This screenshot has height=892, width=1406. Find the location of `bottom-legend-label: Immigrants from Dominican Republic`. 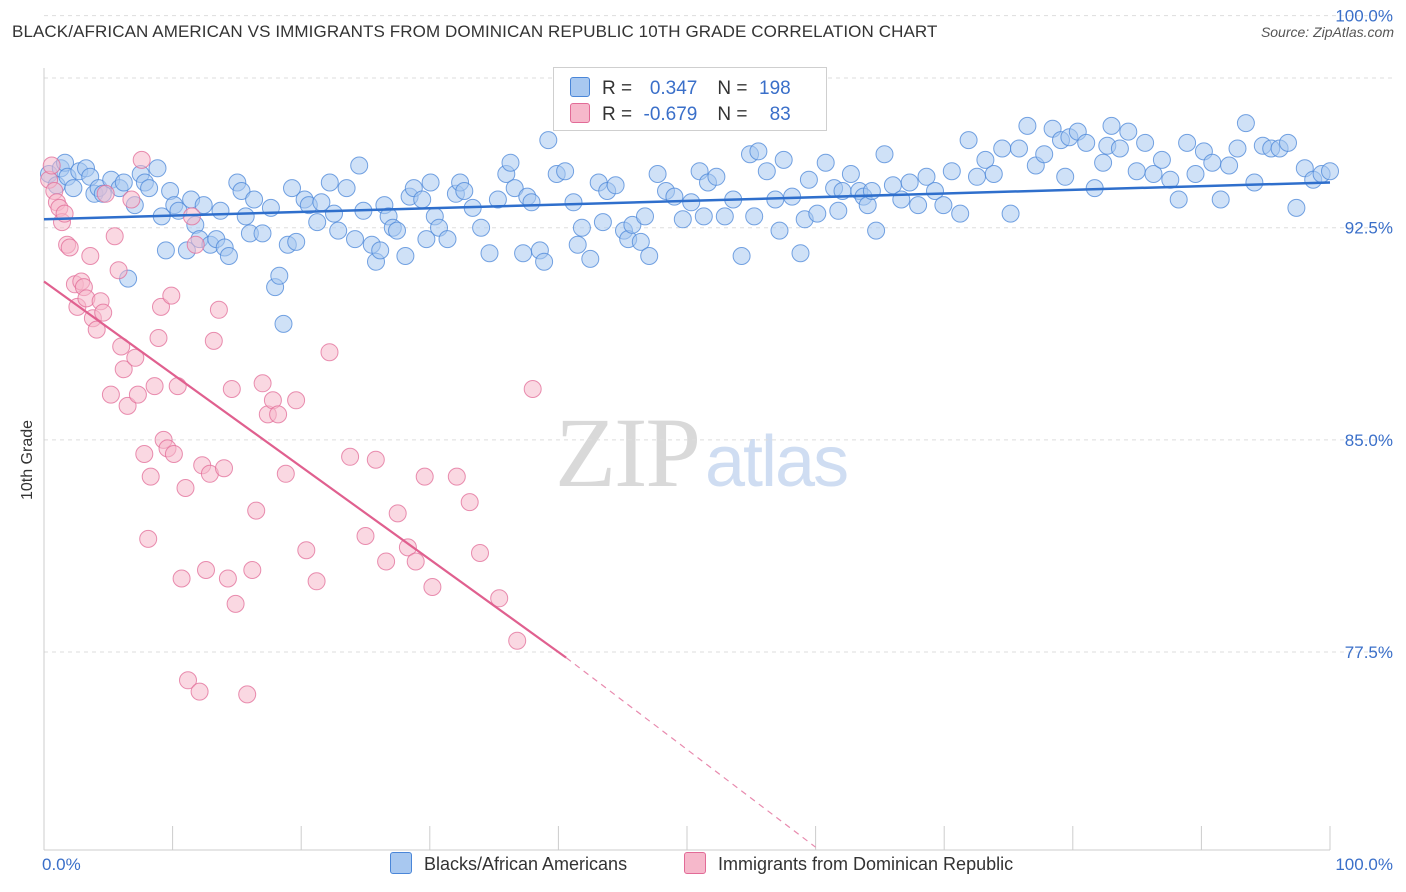

bottom-legend-label: Immigrants from Dominican Republic is located at coordinates (866, 864).